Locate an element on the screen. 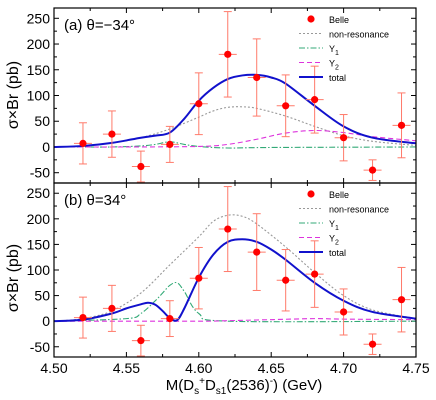  x-axis-label-main: M(D is located at coordinates (180, 385).